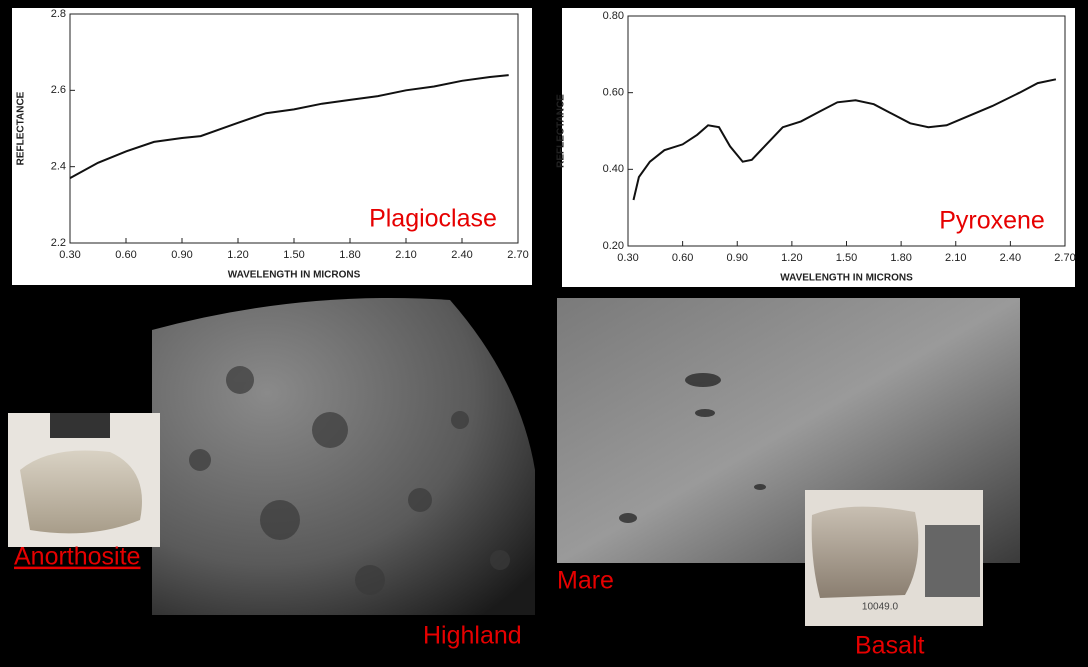 This screenshot has height=667, width=1088. What do you see at coordinates (58, 243) in the screenshot?
I see `y-tick-label: 2.2` at bounding box center [58, 243].